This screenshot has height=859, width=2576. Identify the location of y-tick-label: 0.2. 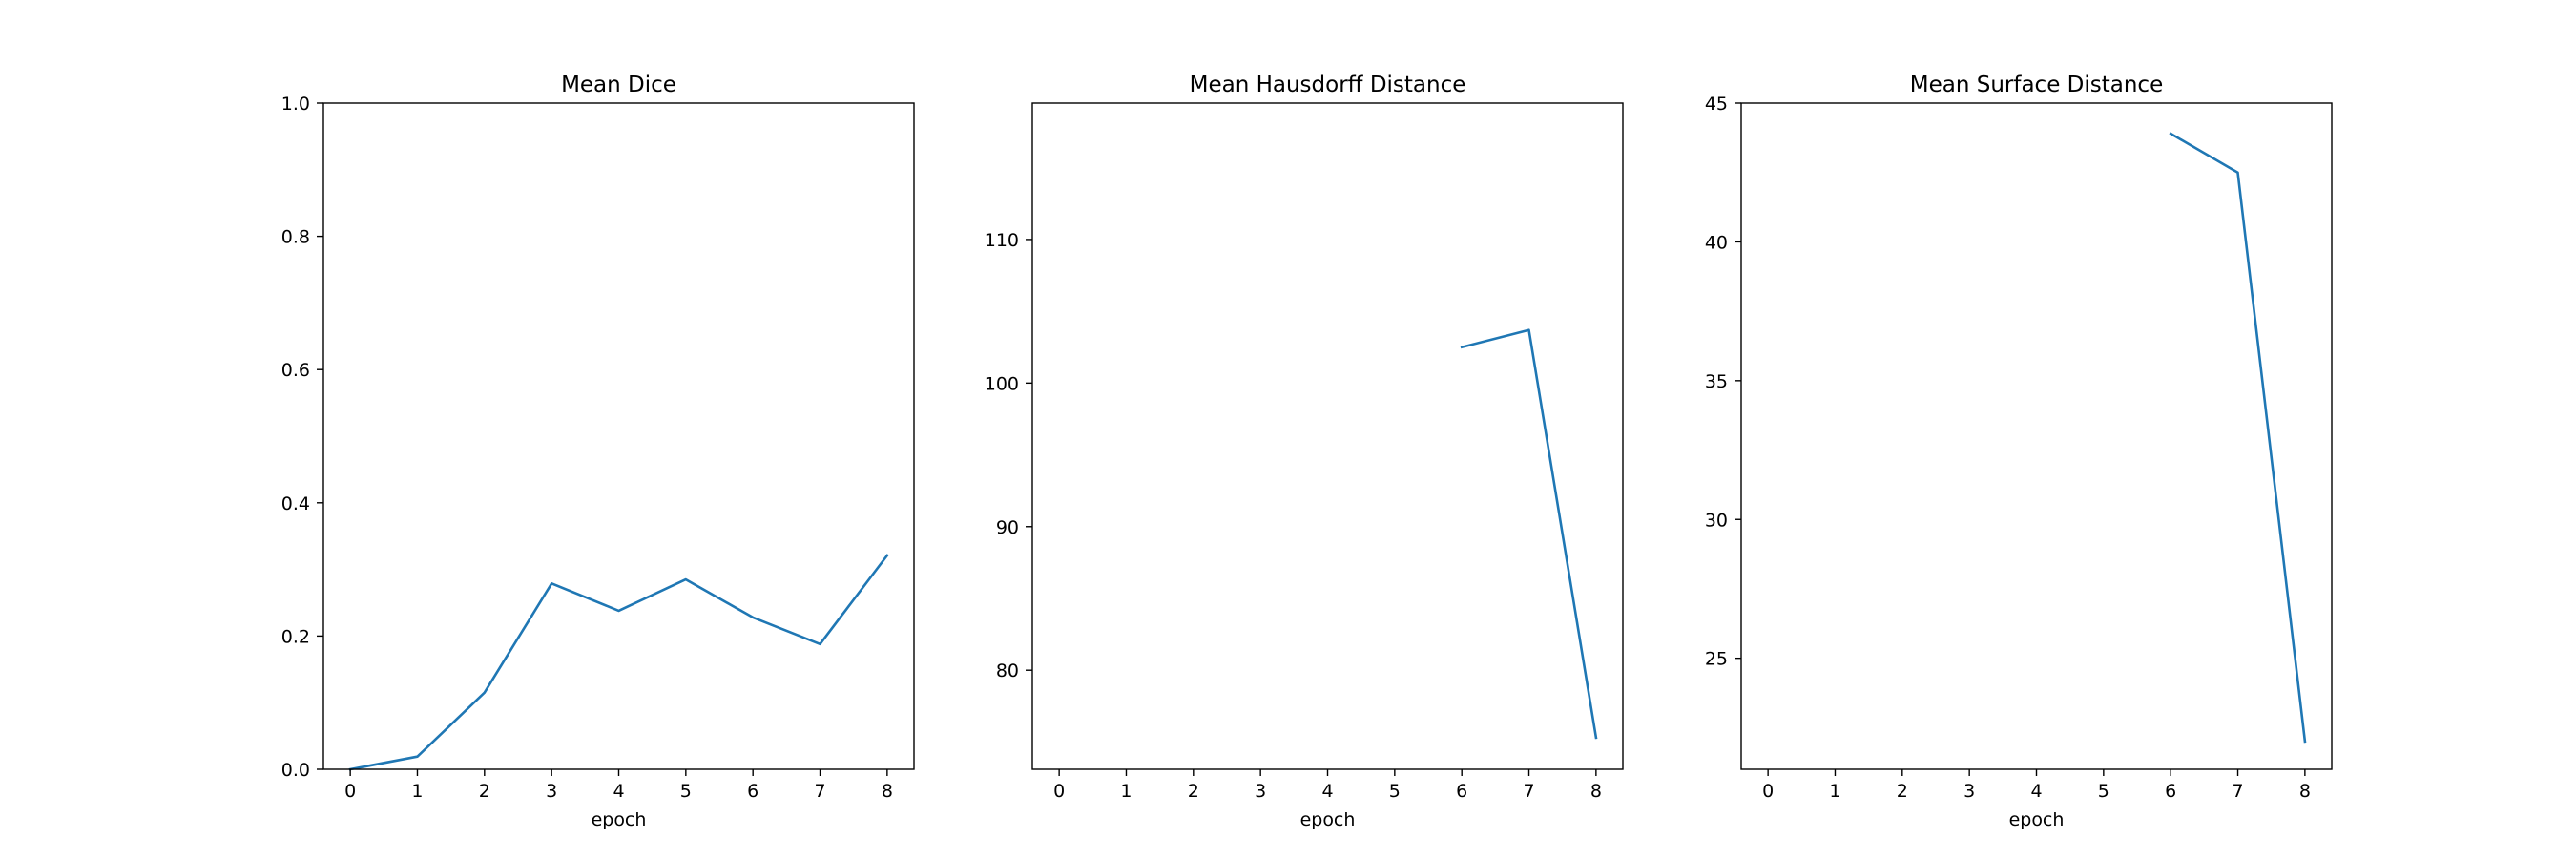
(295, 636).